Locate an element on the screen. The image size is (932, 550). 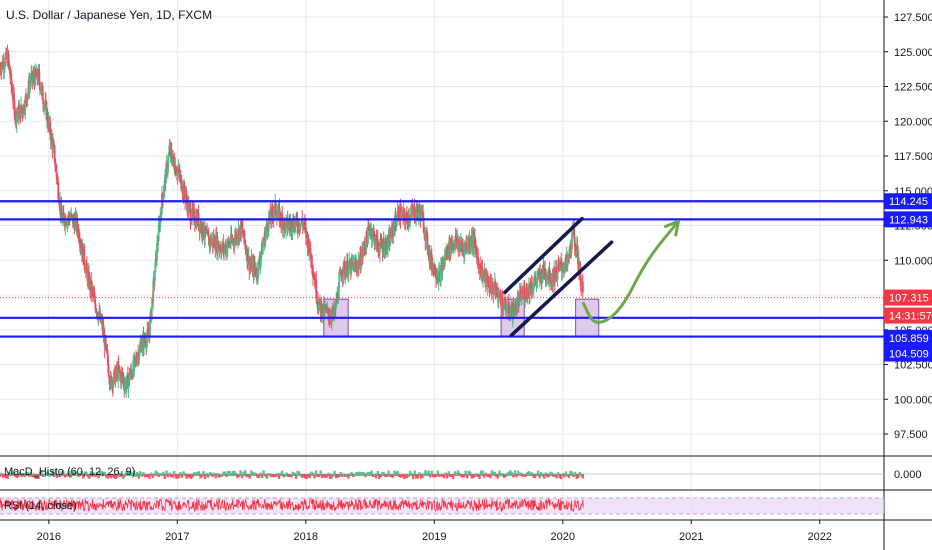
macd-indicator-title: MacD_Histo (60, 12, 26, 9) is located at coordinates (70, 472).